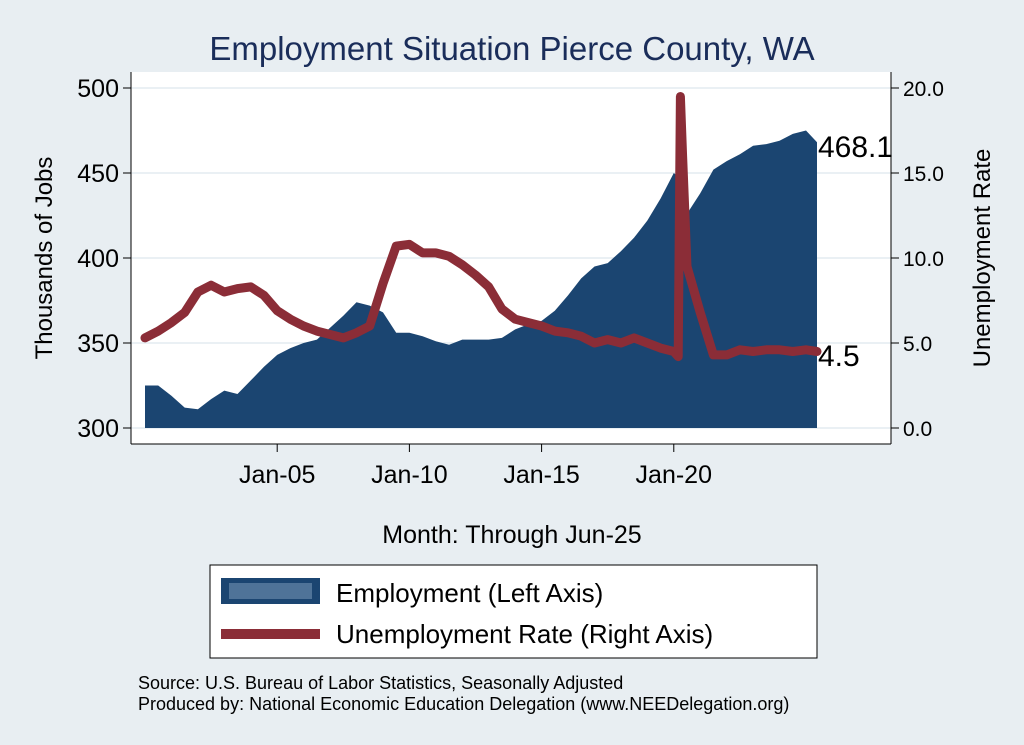 The width and height of the screenshot is (1024, 745). What do you see at coordinates (44, 258) in the screenshot?
I see `y-left-axis-label: Thousands of Jobs` at bounding box center [44, 258].